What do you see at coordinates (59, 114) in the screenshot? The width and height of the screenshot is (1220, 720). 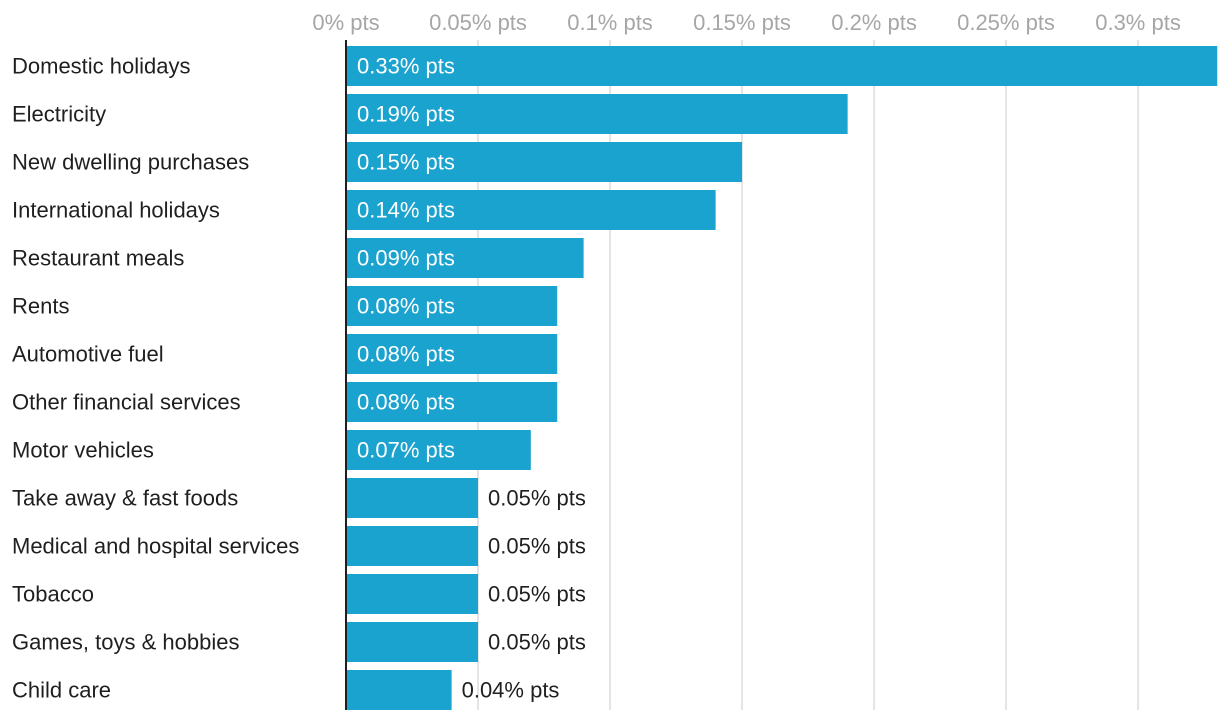 I see `category-label: Electricity` at bounding box center [59, 114].